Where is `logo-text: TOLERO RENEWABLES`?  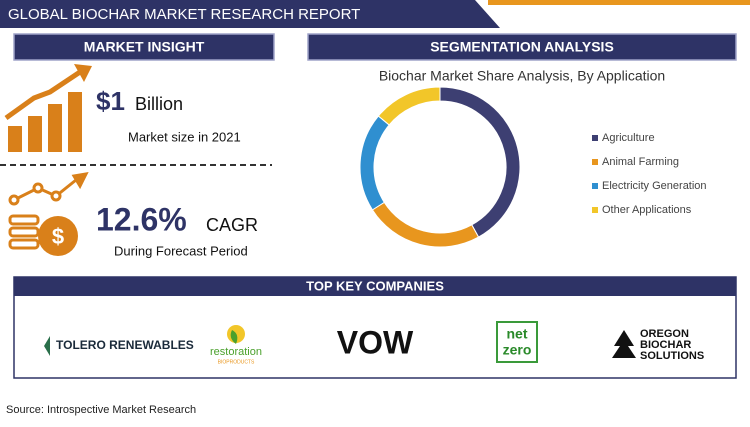
logo-text: TOLERO RENEWABLES is located at coordinates (125, 345).